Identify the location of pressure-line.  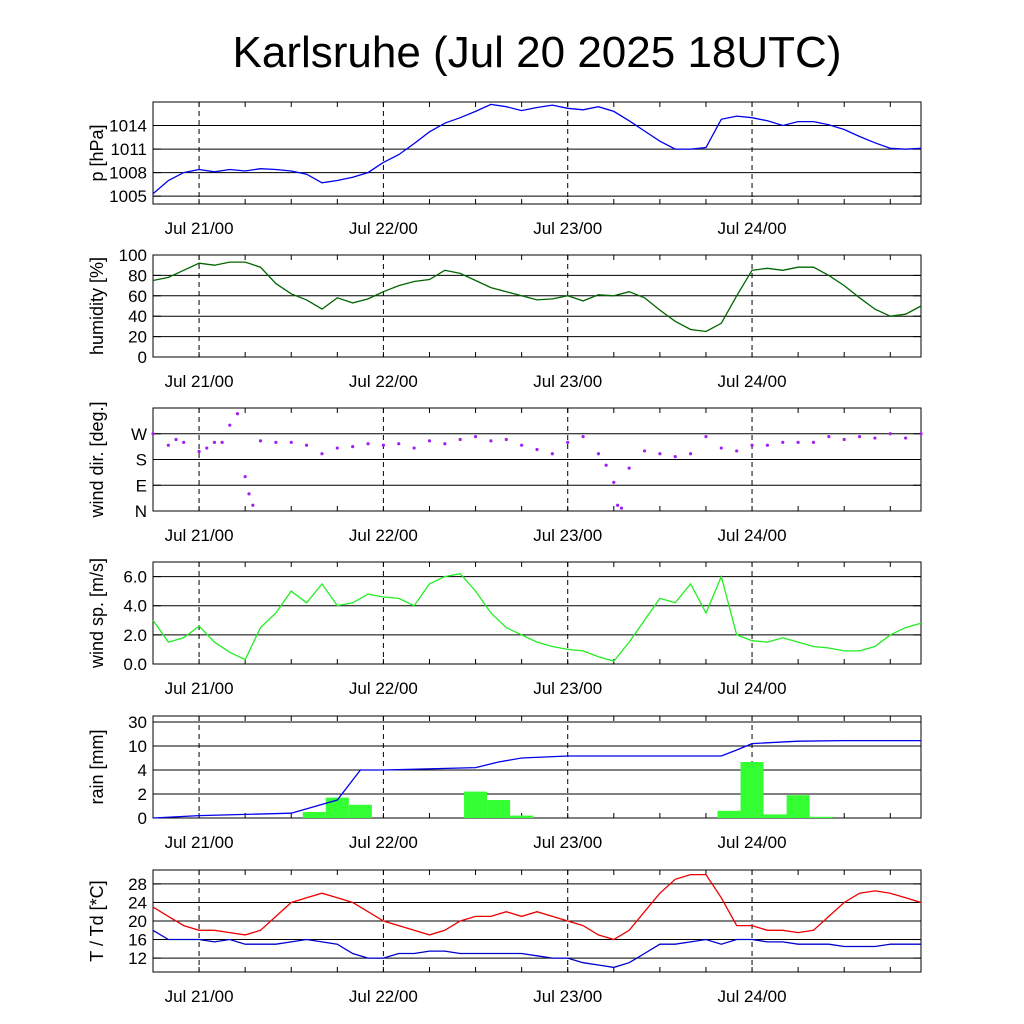
(537, 149).